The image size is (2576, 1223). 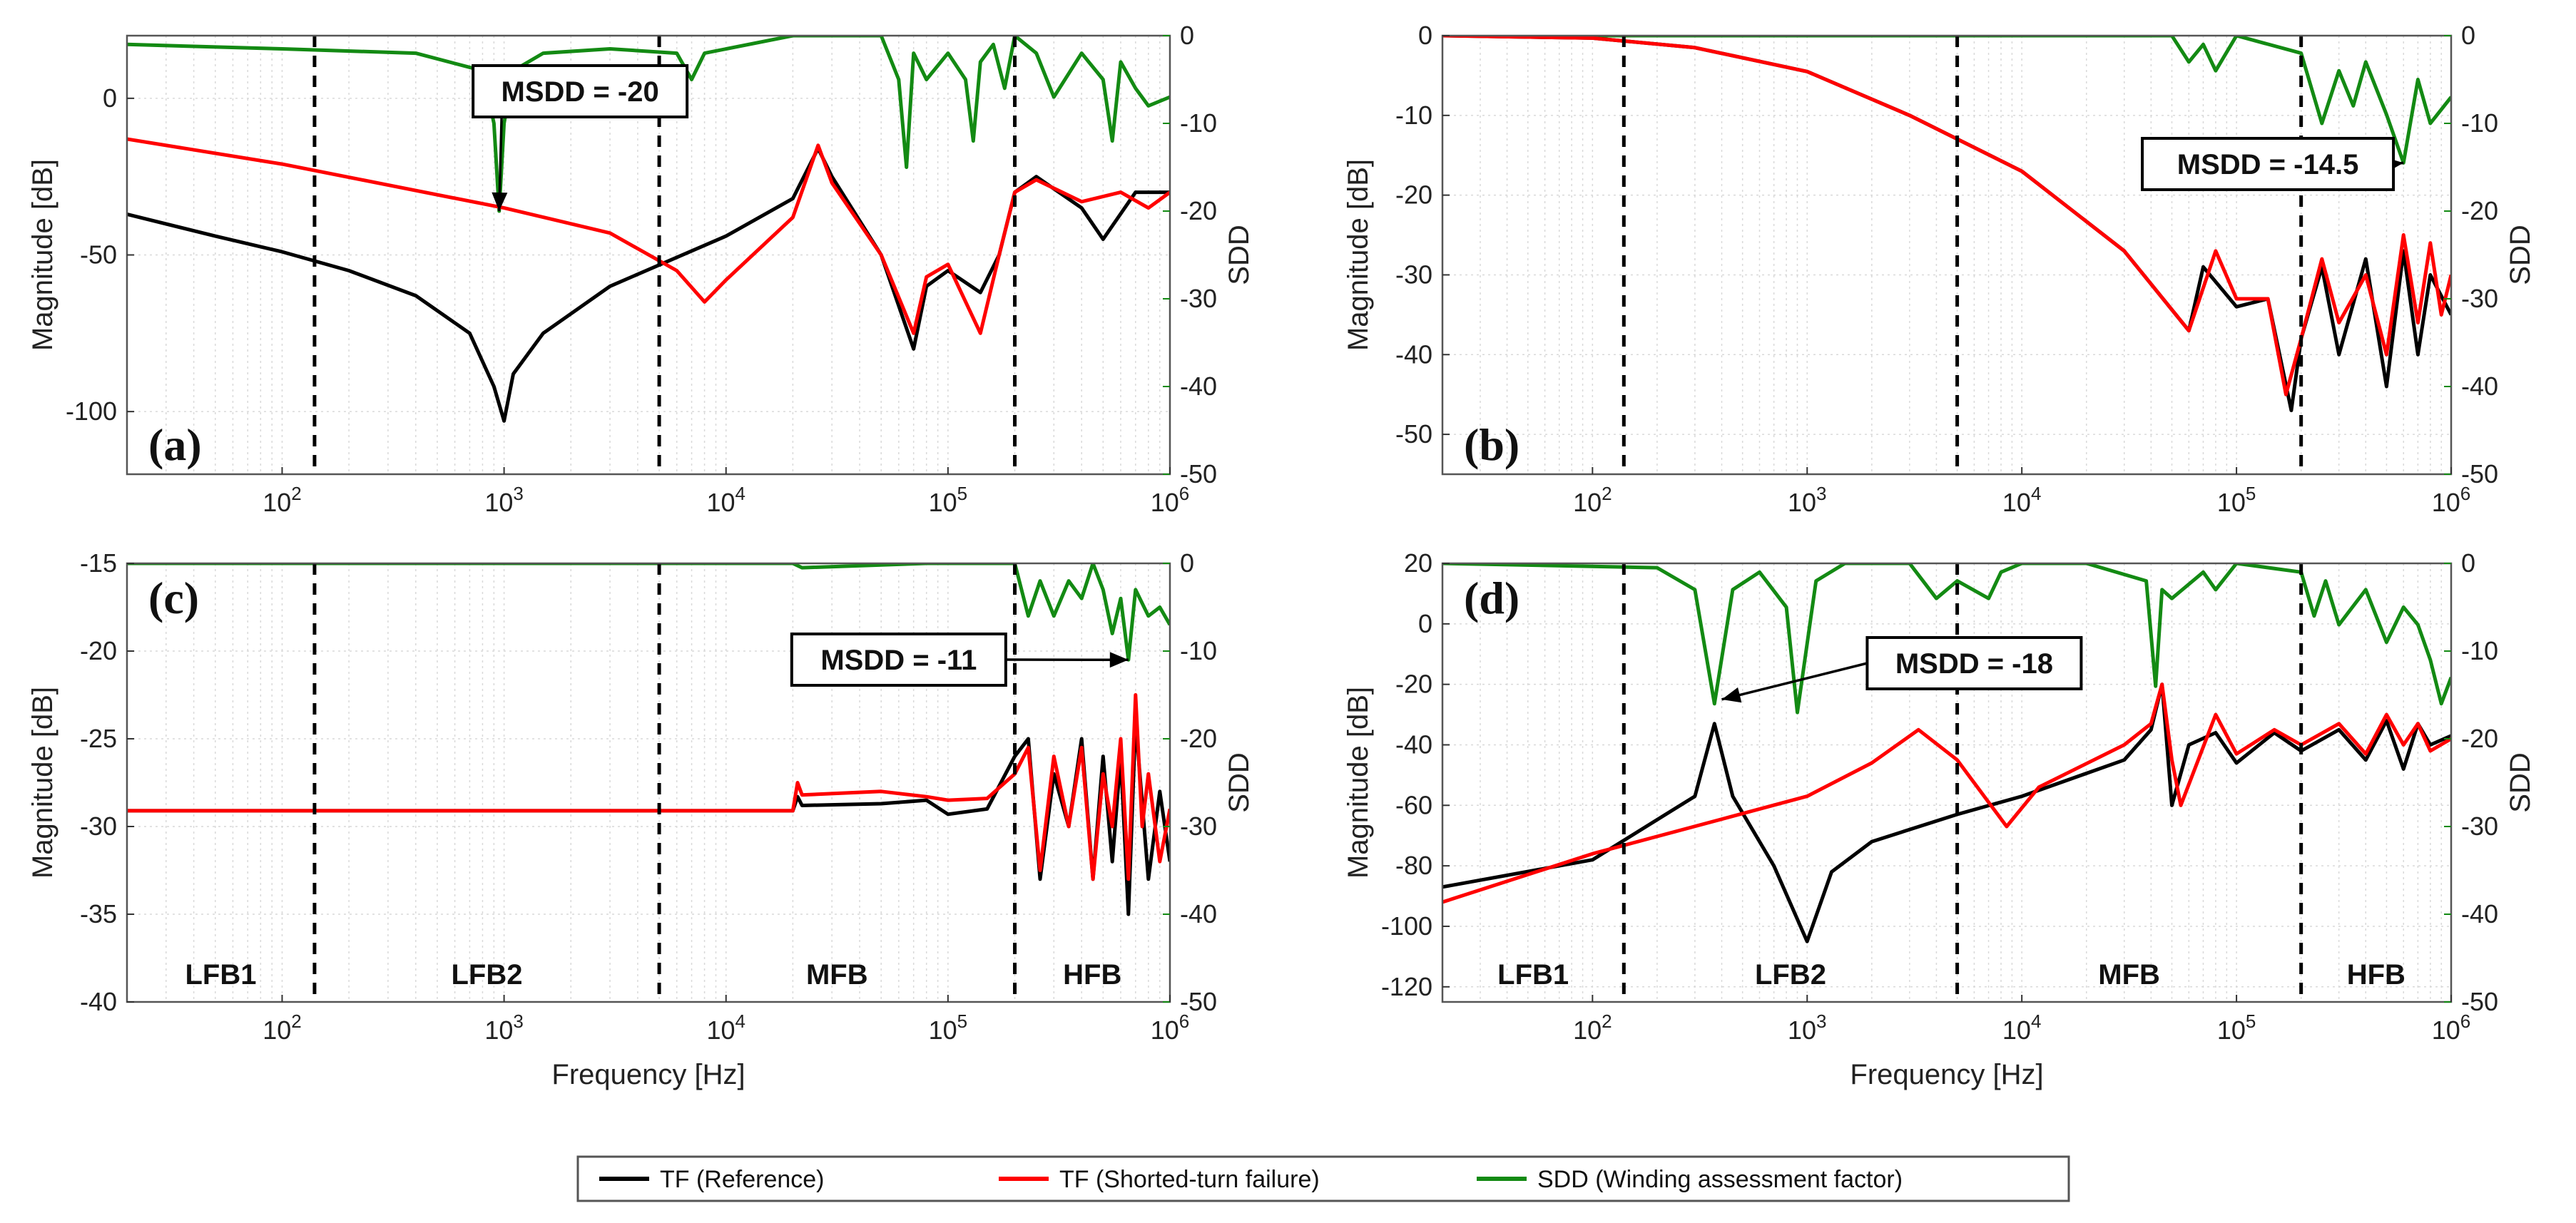 I want to click on plot-background, so click(x=1946, y=255).